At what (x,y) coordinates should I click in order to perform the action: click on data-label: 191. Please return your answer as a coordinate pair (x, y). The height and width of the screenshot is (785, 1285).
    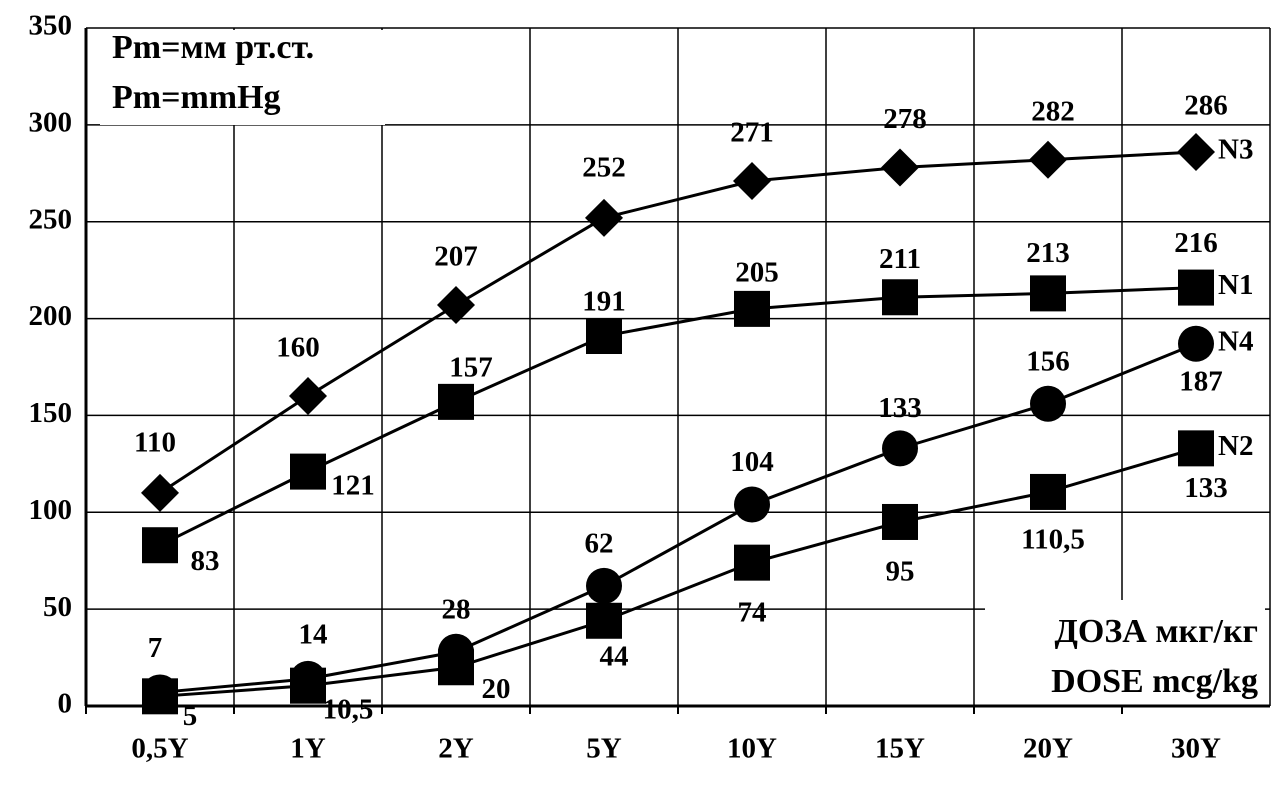
    Looking at the image, I should click on (604, 302).